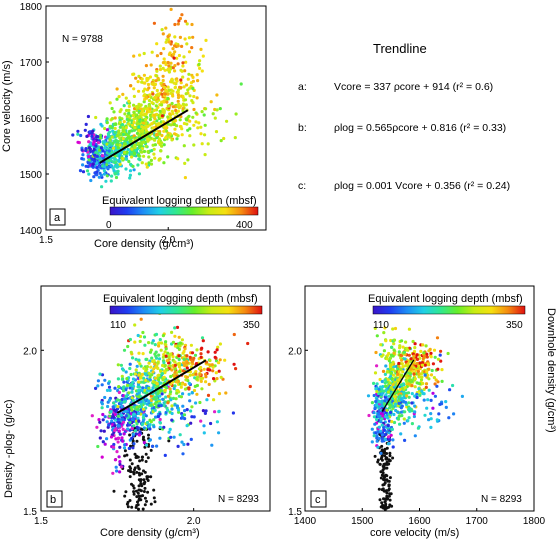  Describe the element at coordinates (7, 106) in the screenshot. I see `panel-a-ylabel: Core velocity (m/s)` at that location.